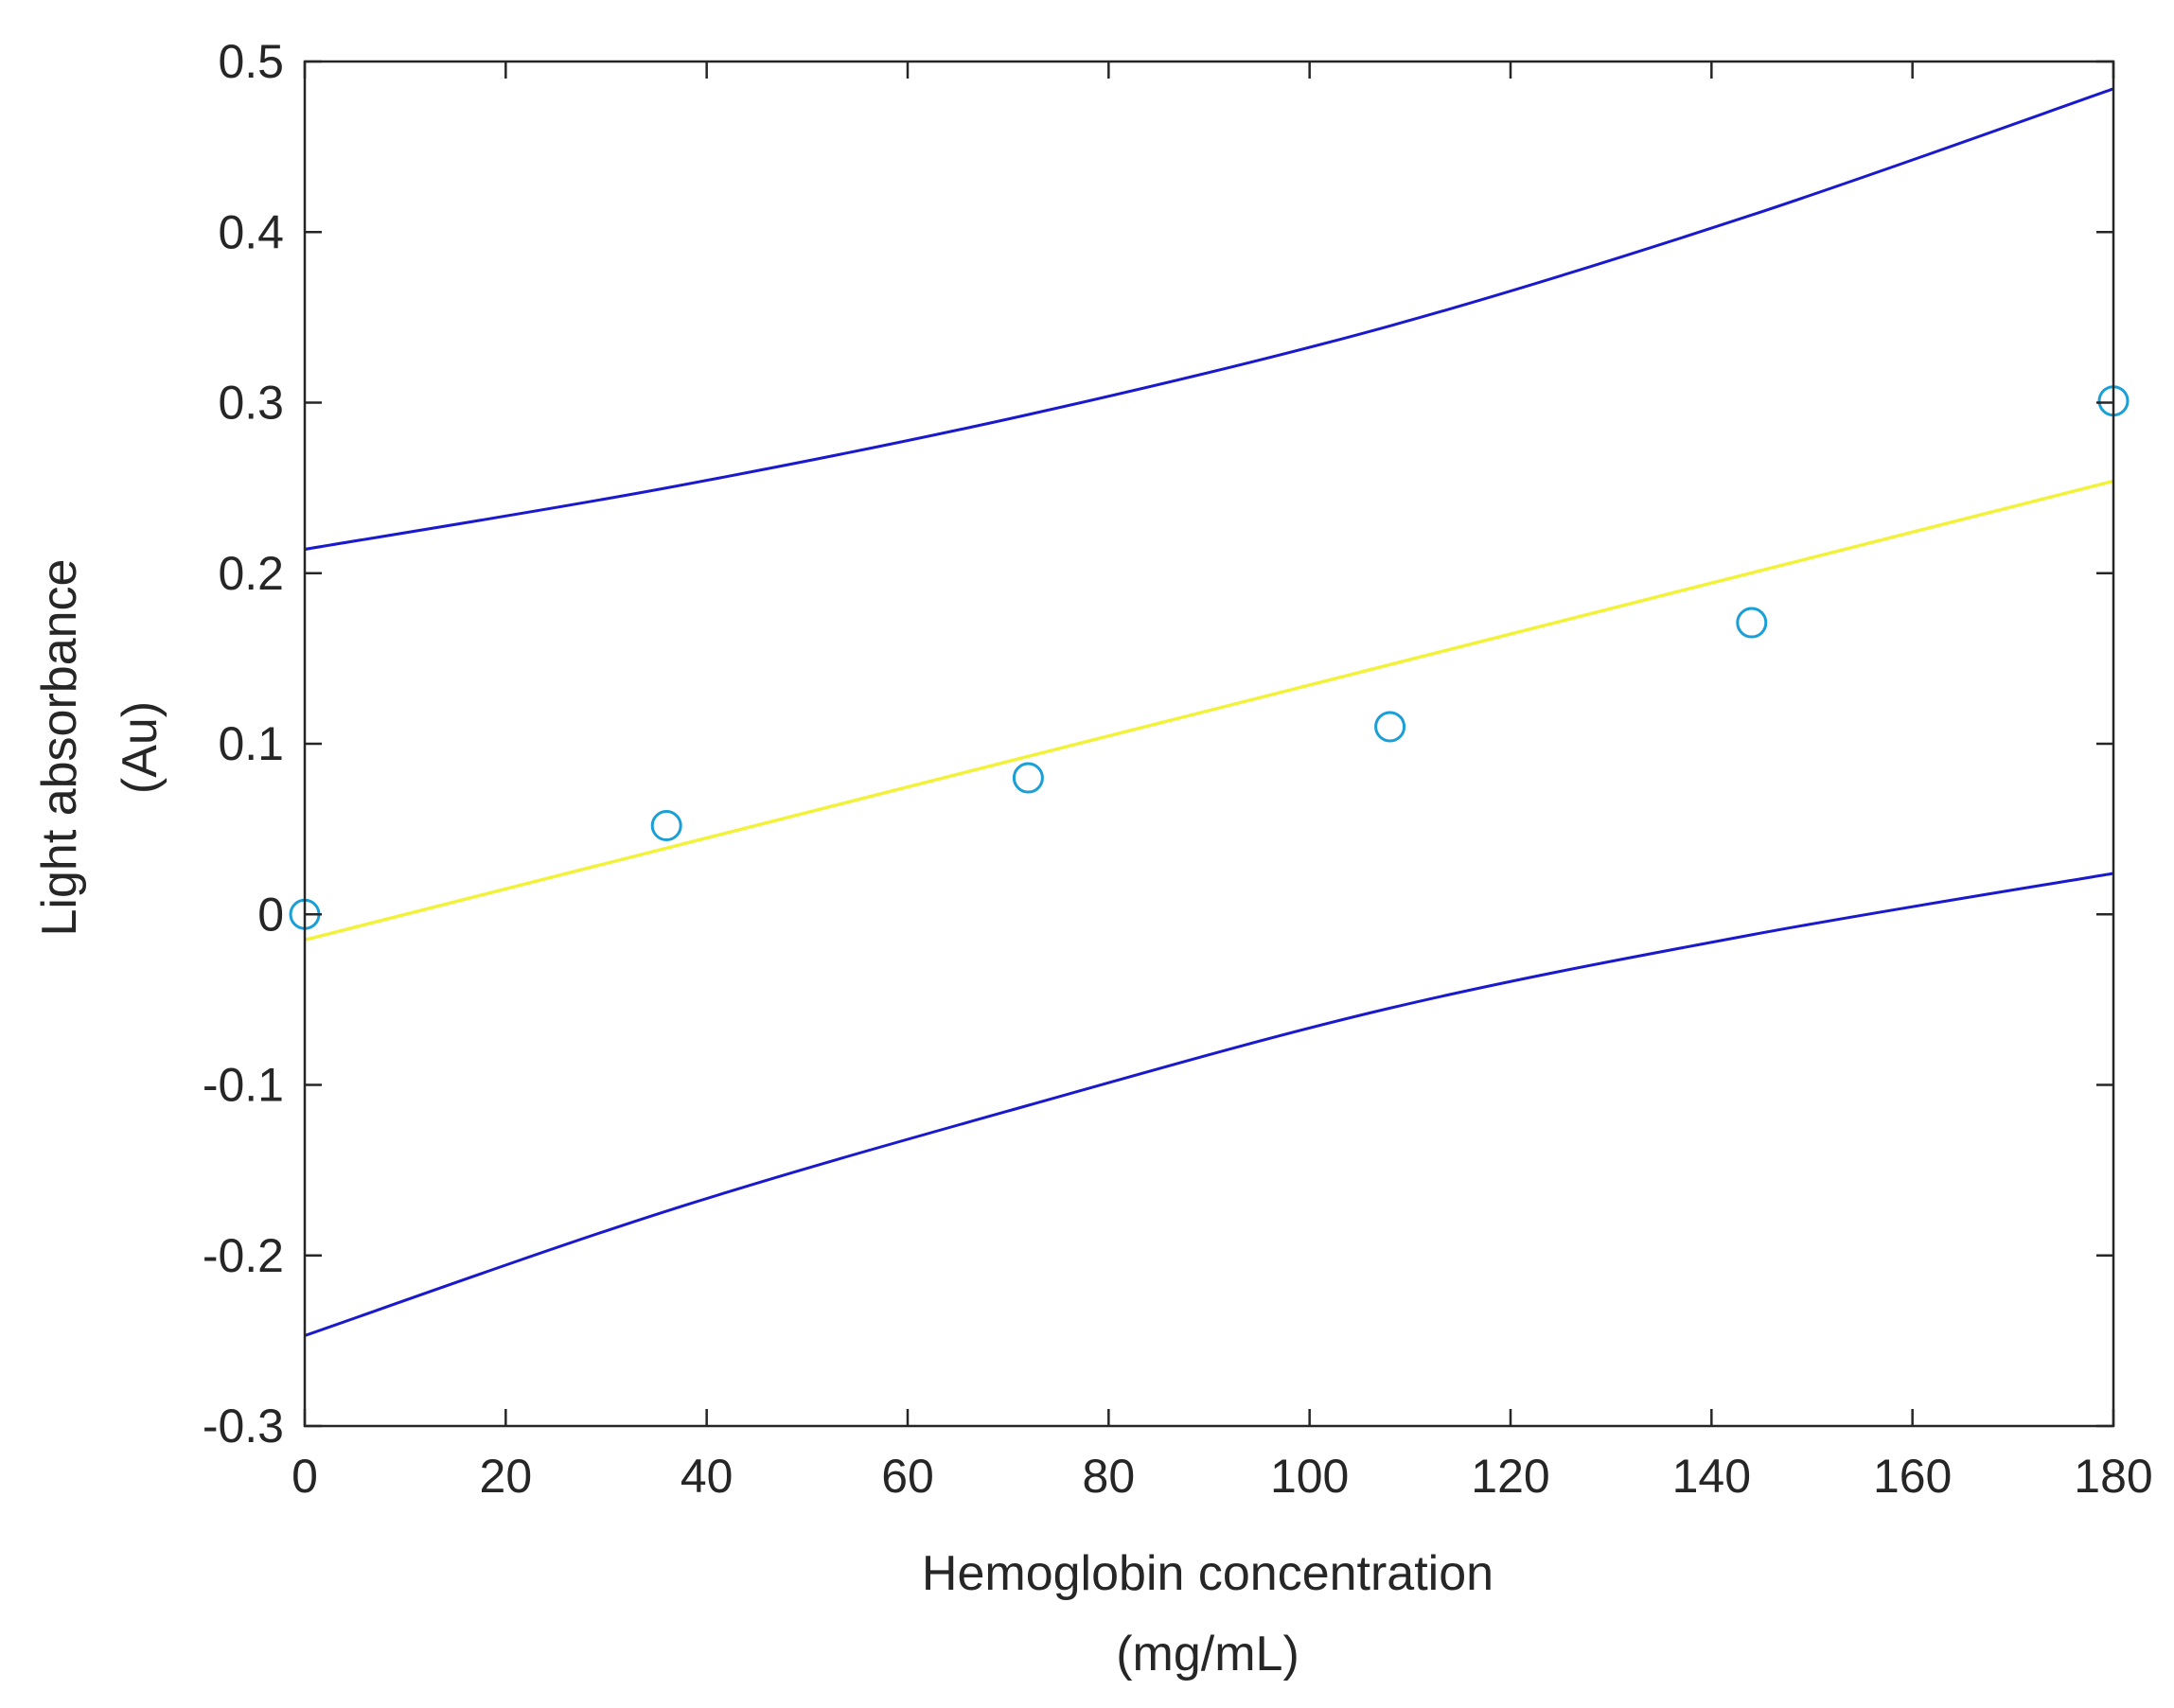  What do you see at coordinates (305, 1476) in the screenshot?
I see `x-tick-label: 0` at bounding box center [305, 1476].